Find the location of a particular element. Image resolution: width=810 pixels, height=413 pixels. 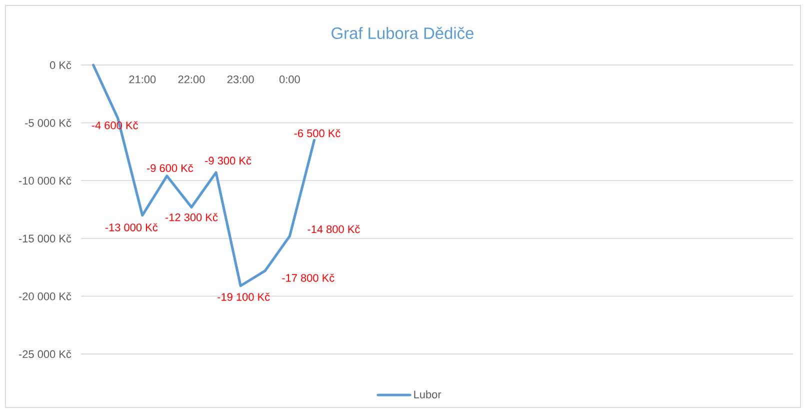

x-tick-label: 0:00 is located at coordinates (289, 80).